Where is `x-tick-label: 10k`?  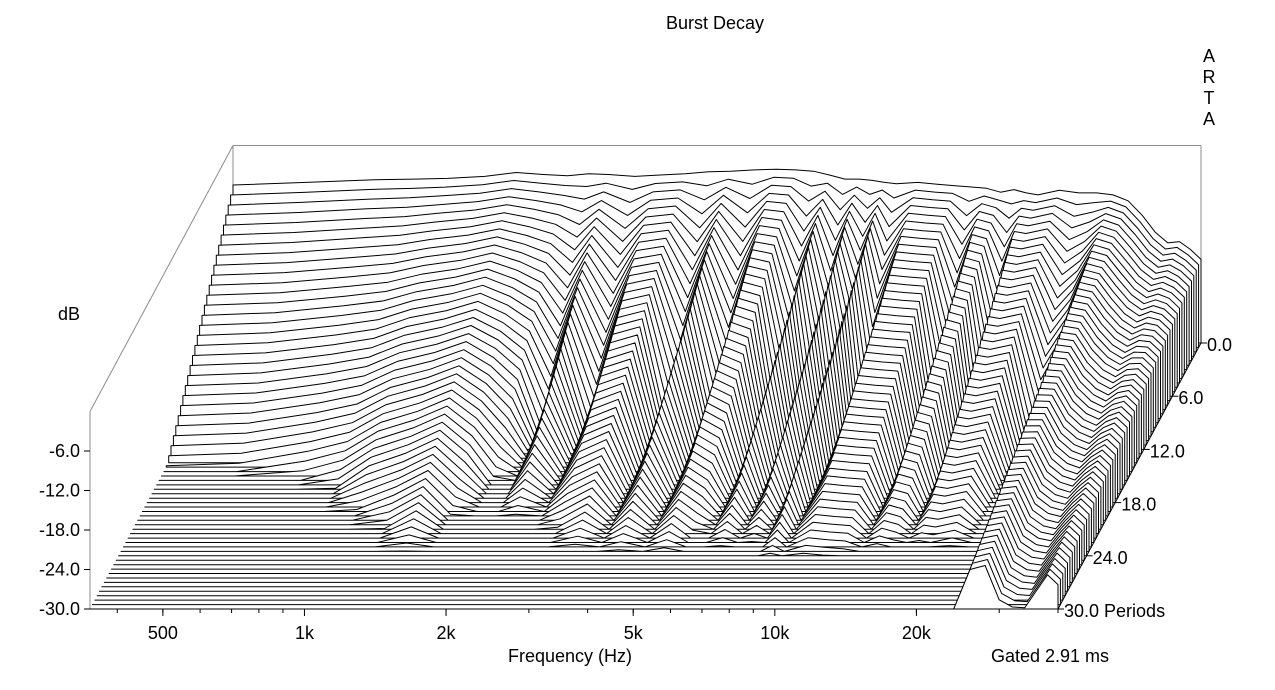
x-tick-label: 10k is located at coordinates (775, 633).